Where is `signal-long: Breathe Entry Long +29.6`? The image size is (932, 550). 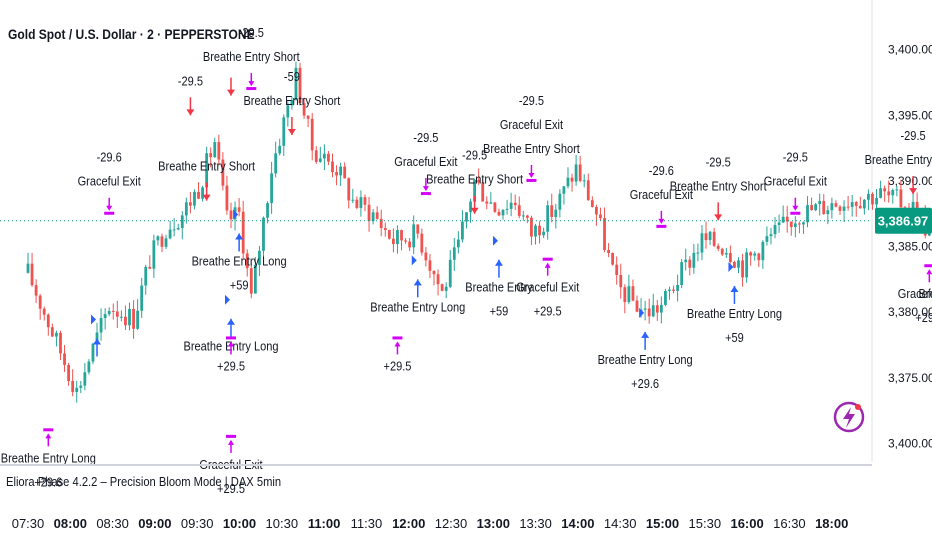
signal-long: Breathe Entry Long +29.6 is located at coordinates (645, 349).